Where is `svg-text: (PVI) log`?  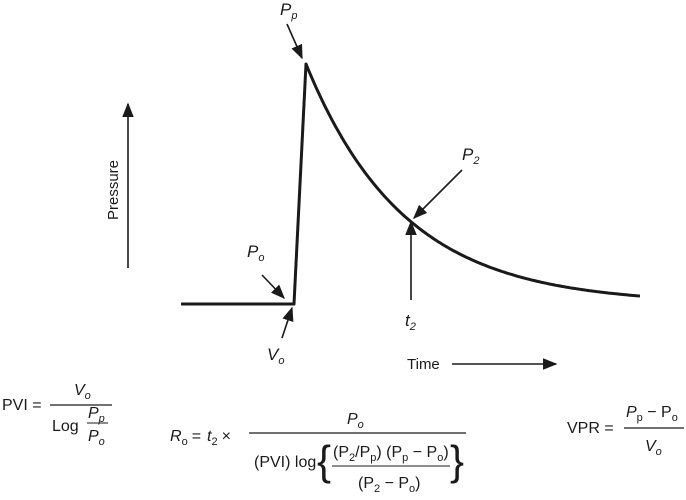 svg-text: (PVI) log is located at coordinates (285, 462).